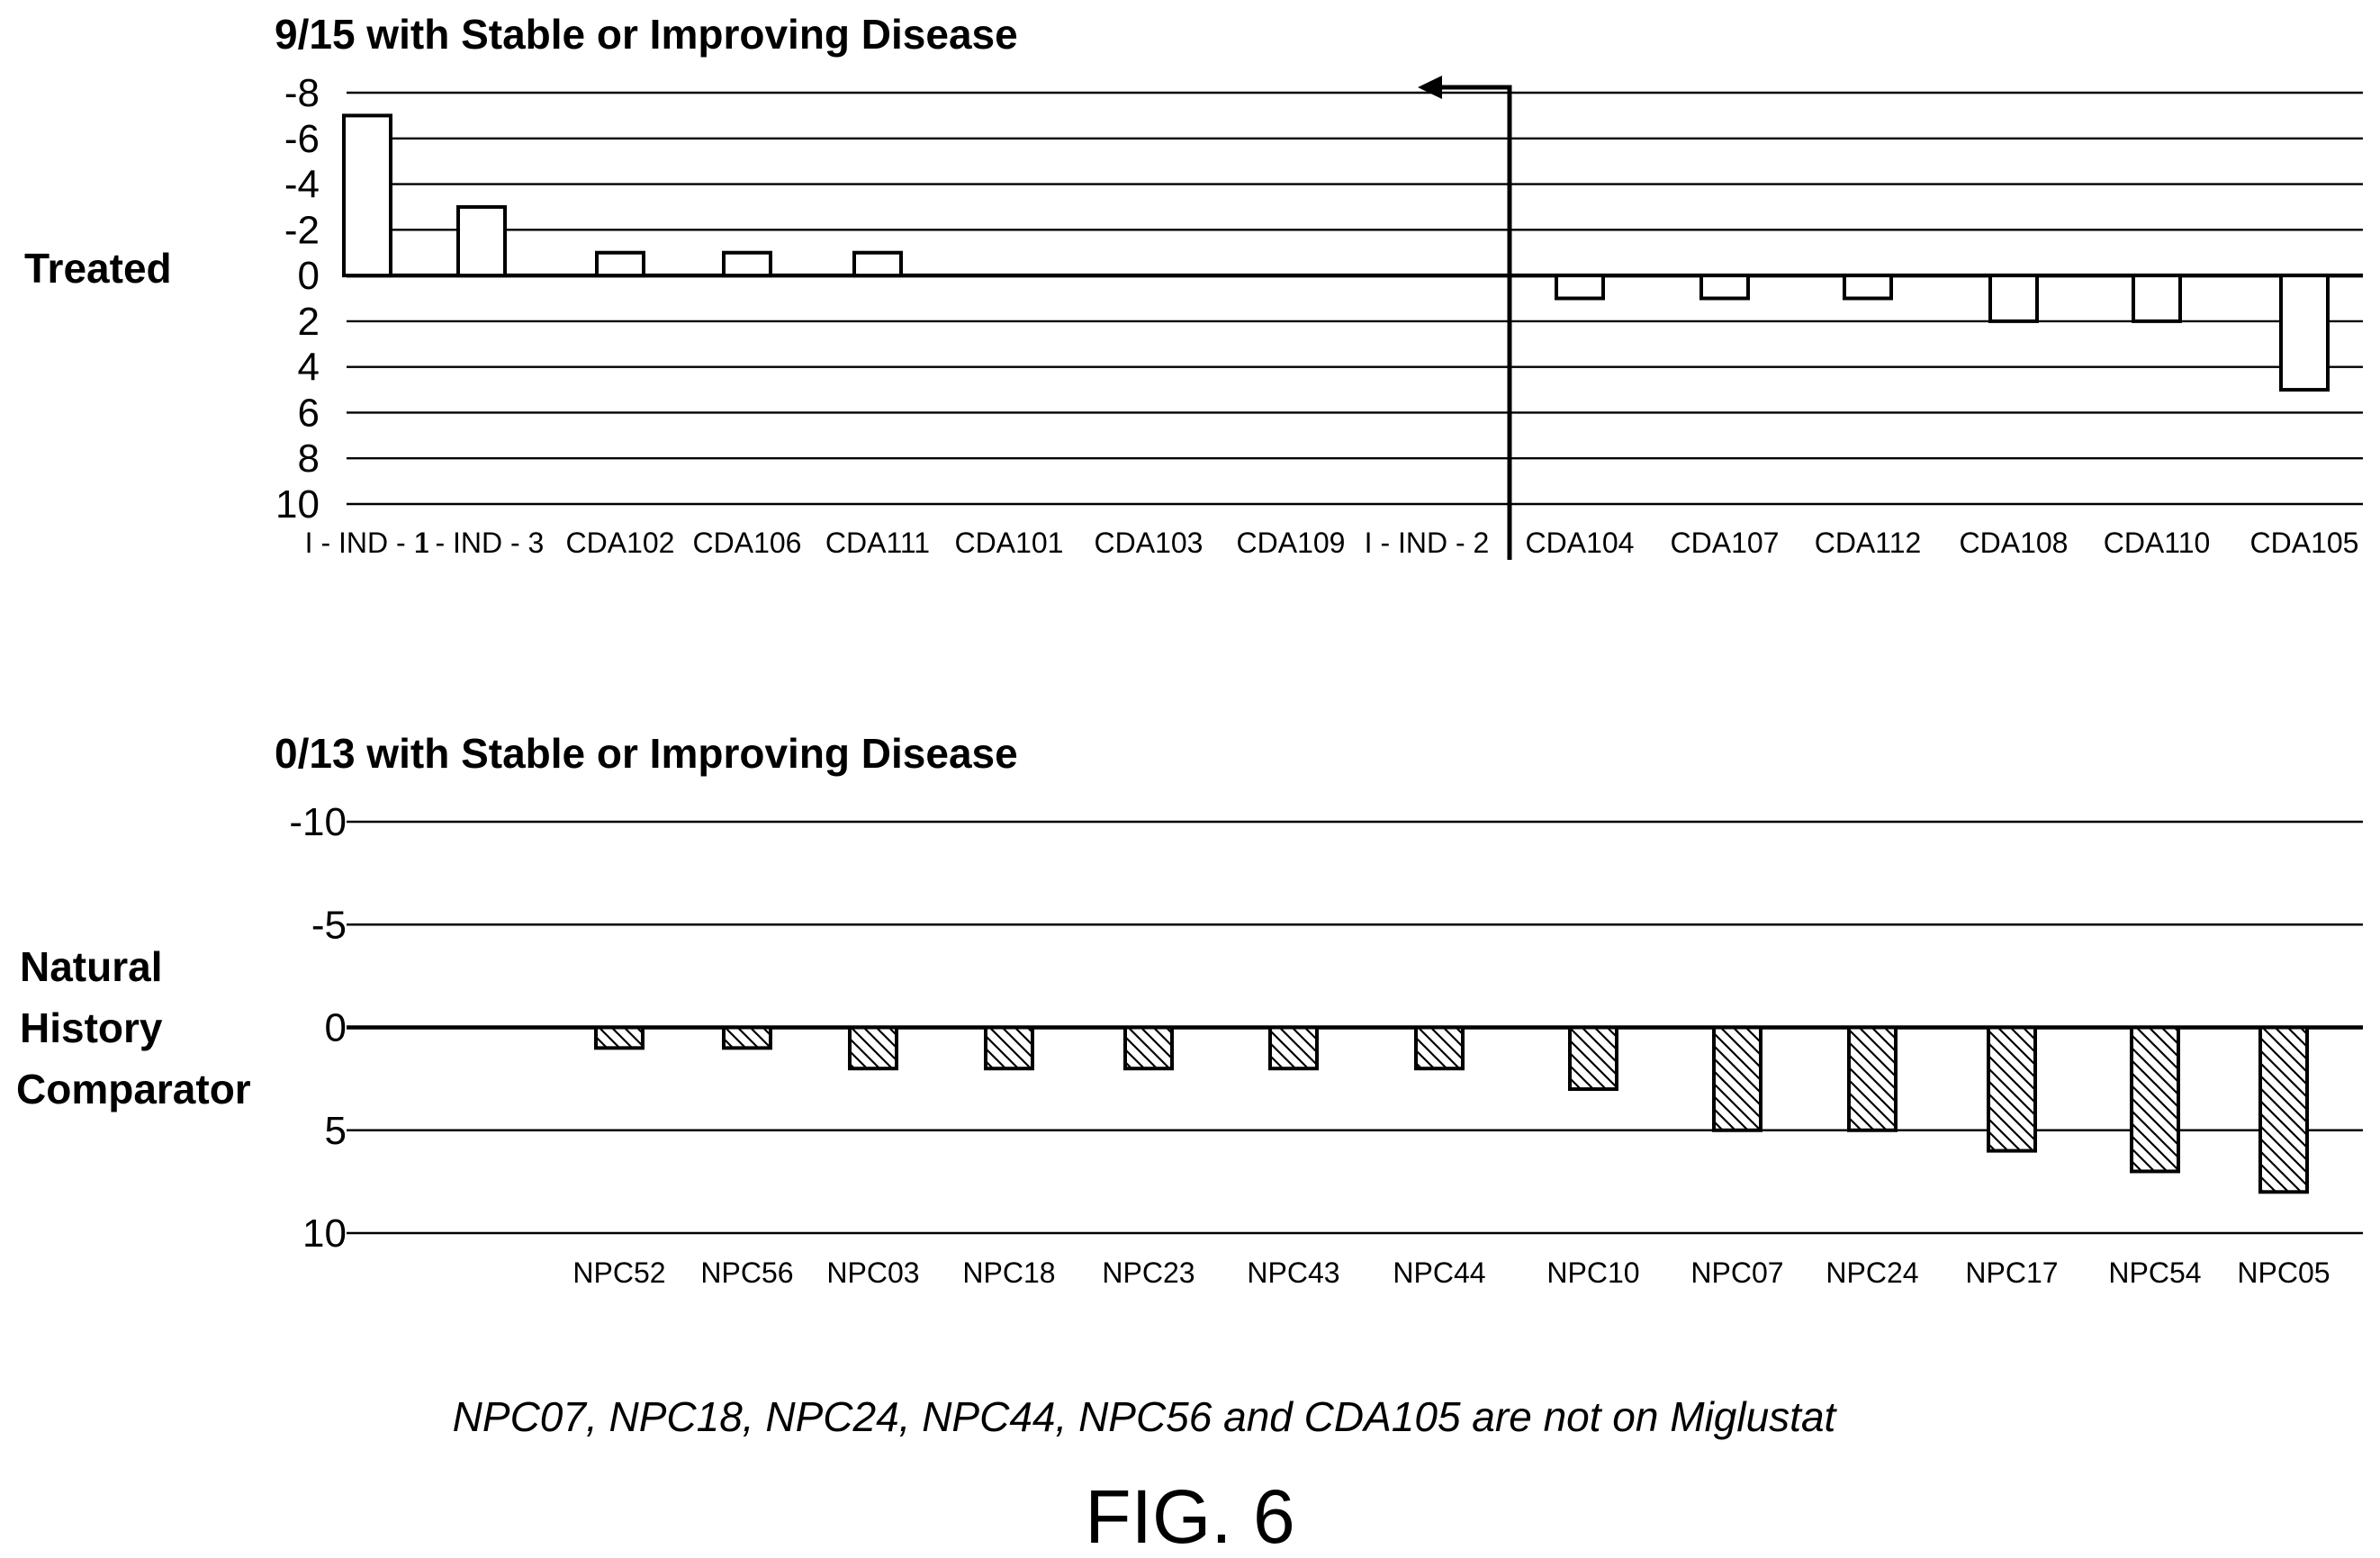 The width and height of the screenshot is (2380, 1558). I want to click on natural-history-side-label: Natural History Comparator, so click(133, 1027).